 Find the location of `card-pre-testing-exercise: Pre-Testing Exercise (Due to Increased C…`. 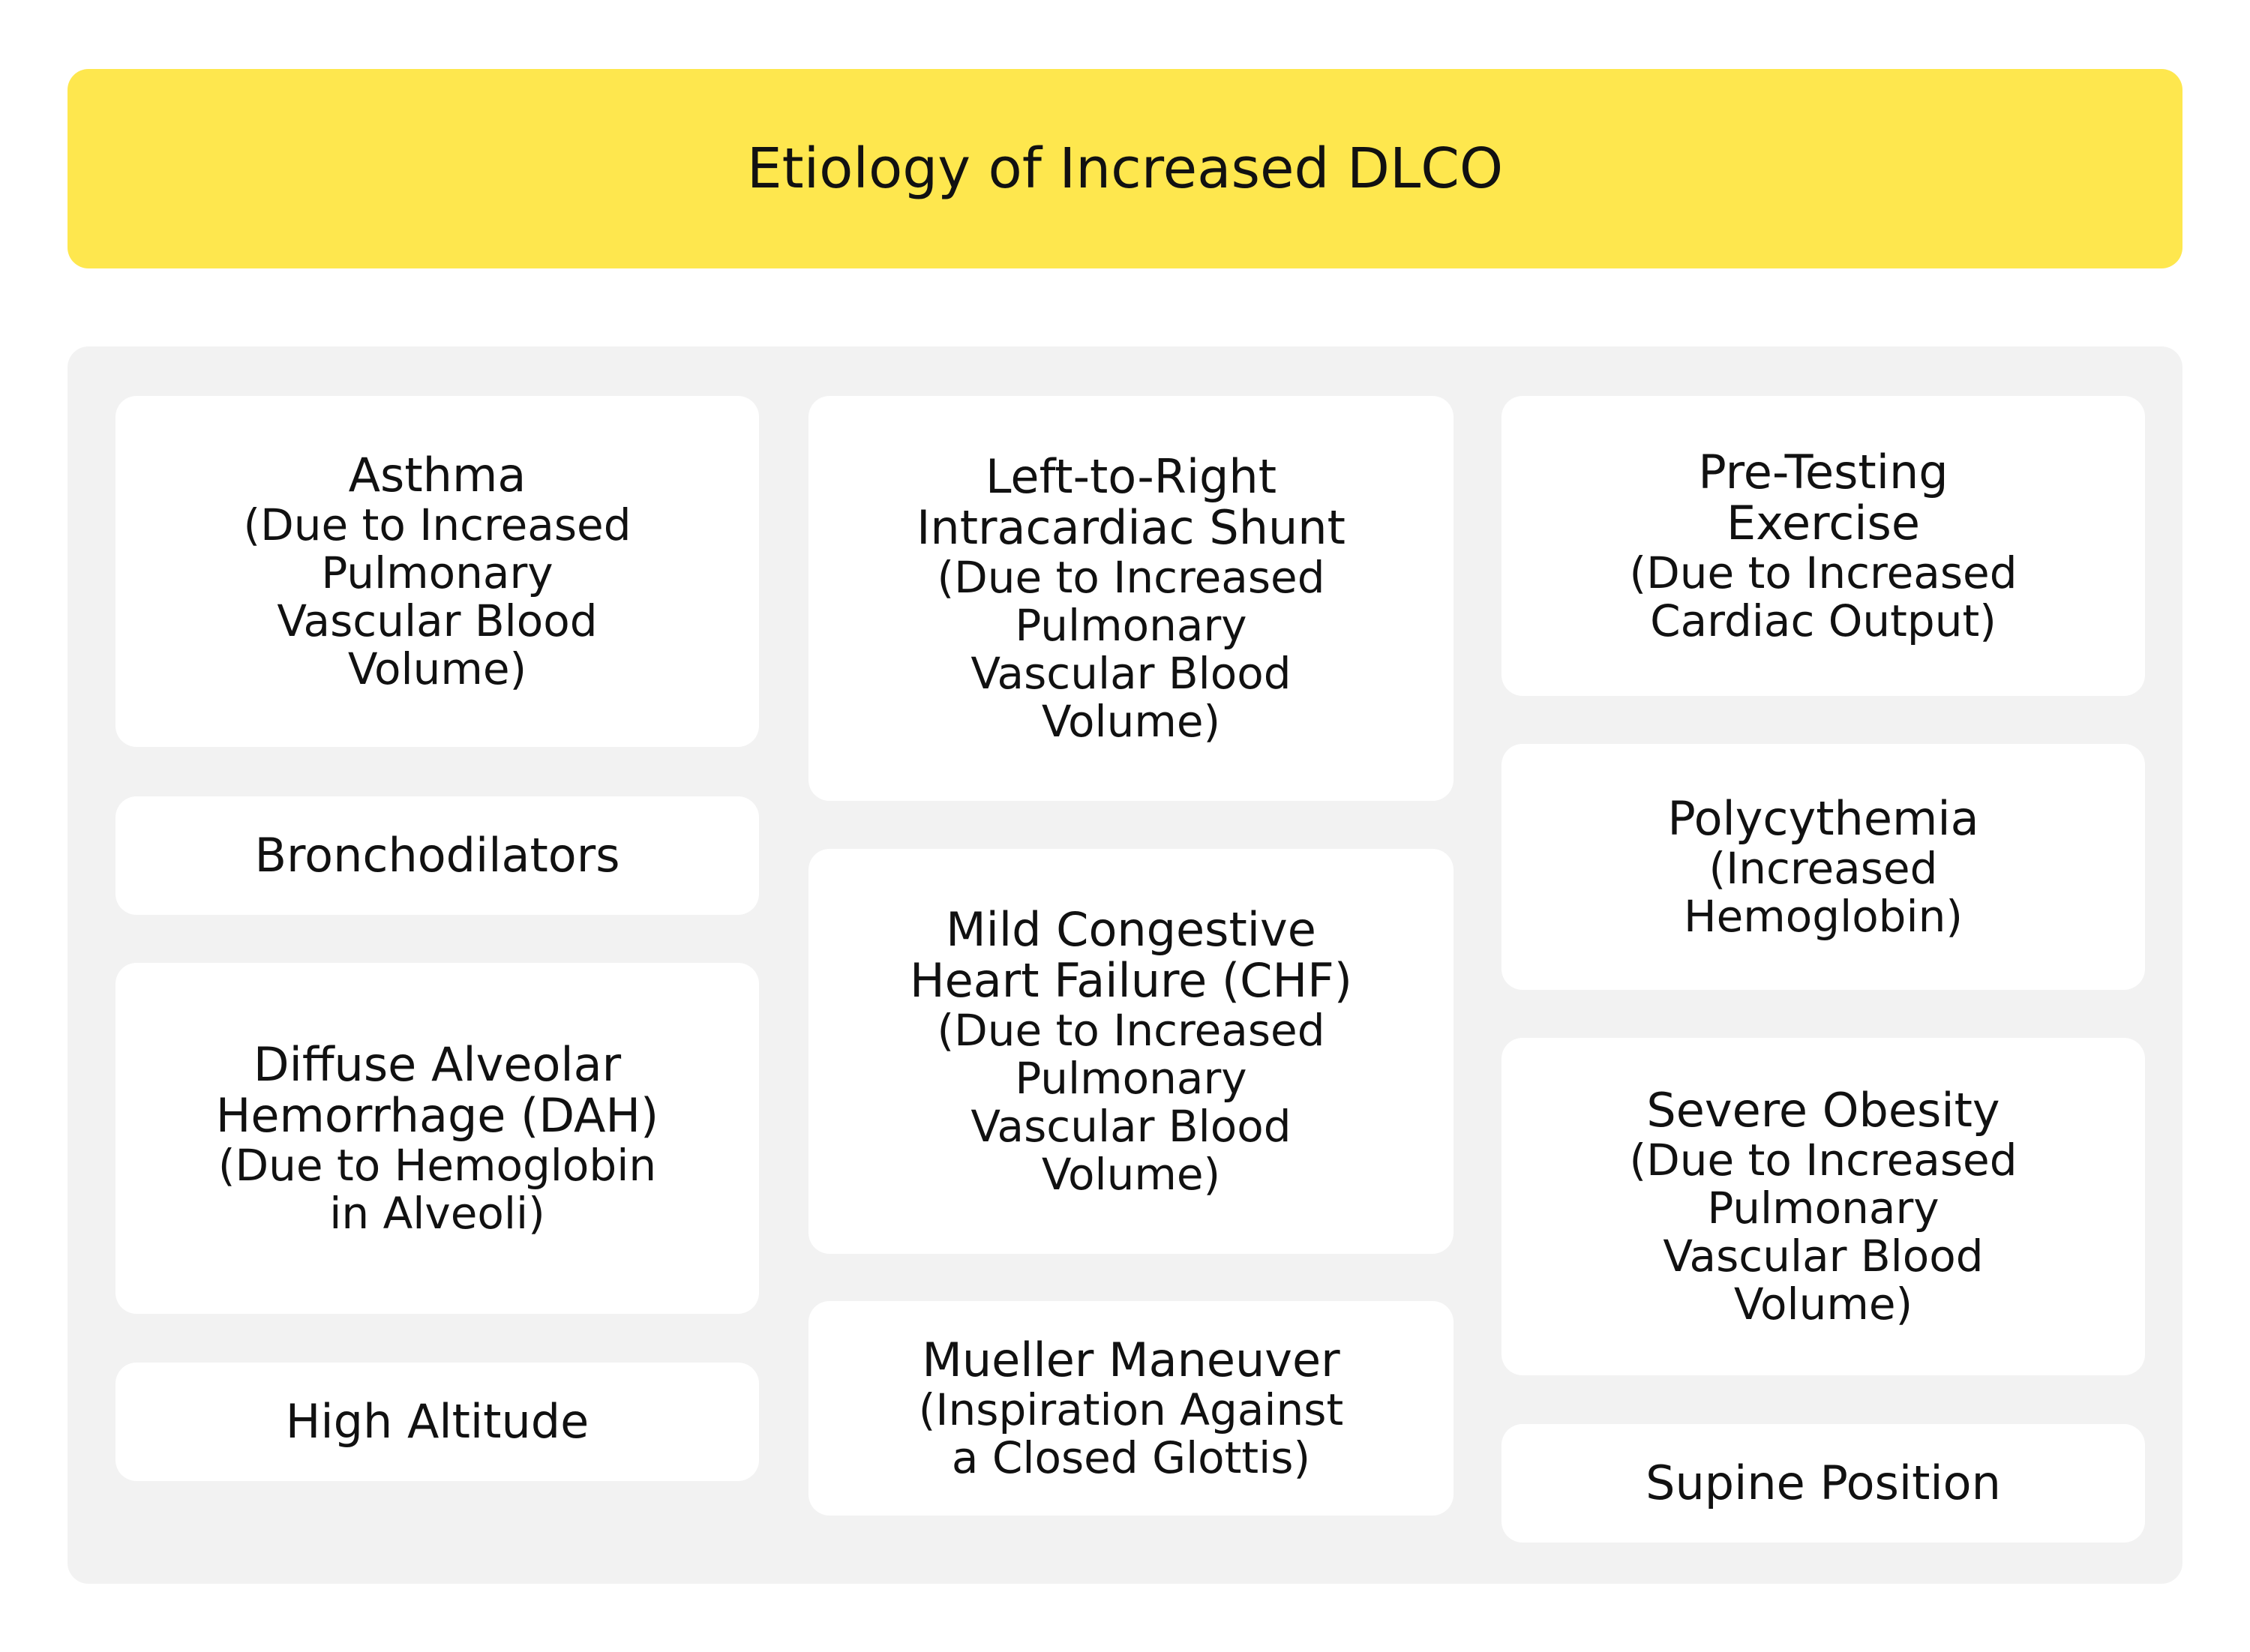

card-pre-testing-exercise: Pre-Testing Exercise (Due to Increased C… is located at coordinates (1823, 546).